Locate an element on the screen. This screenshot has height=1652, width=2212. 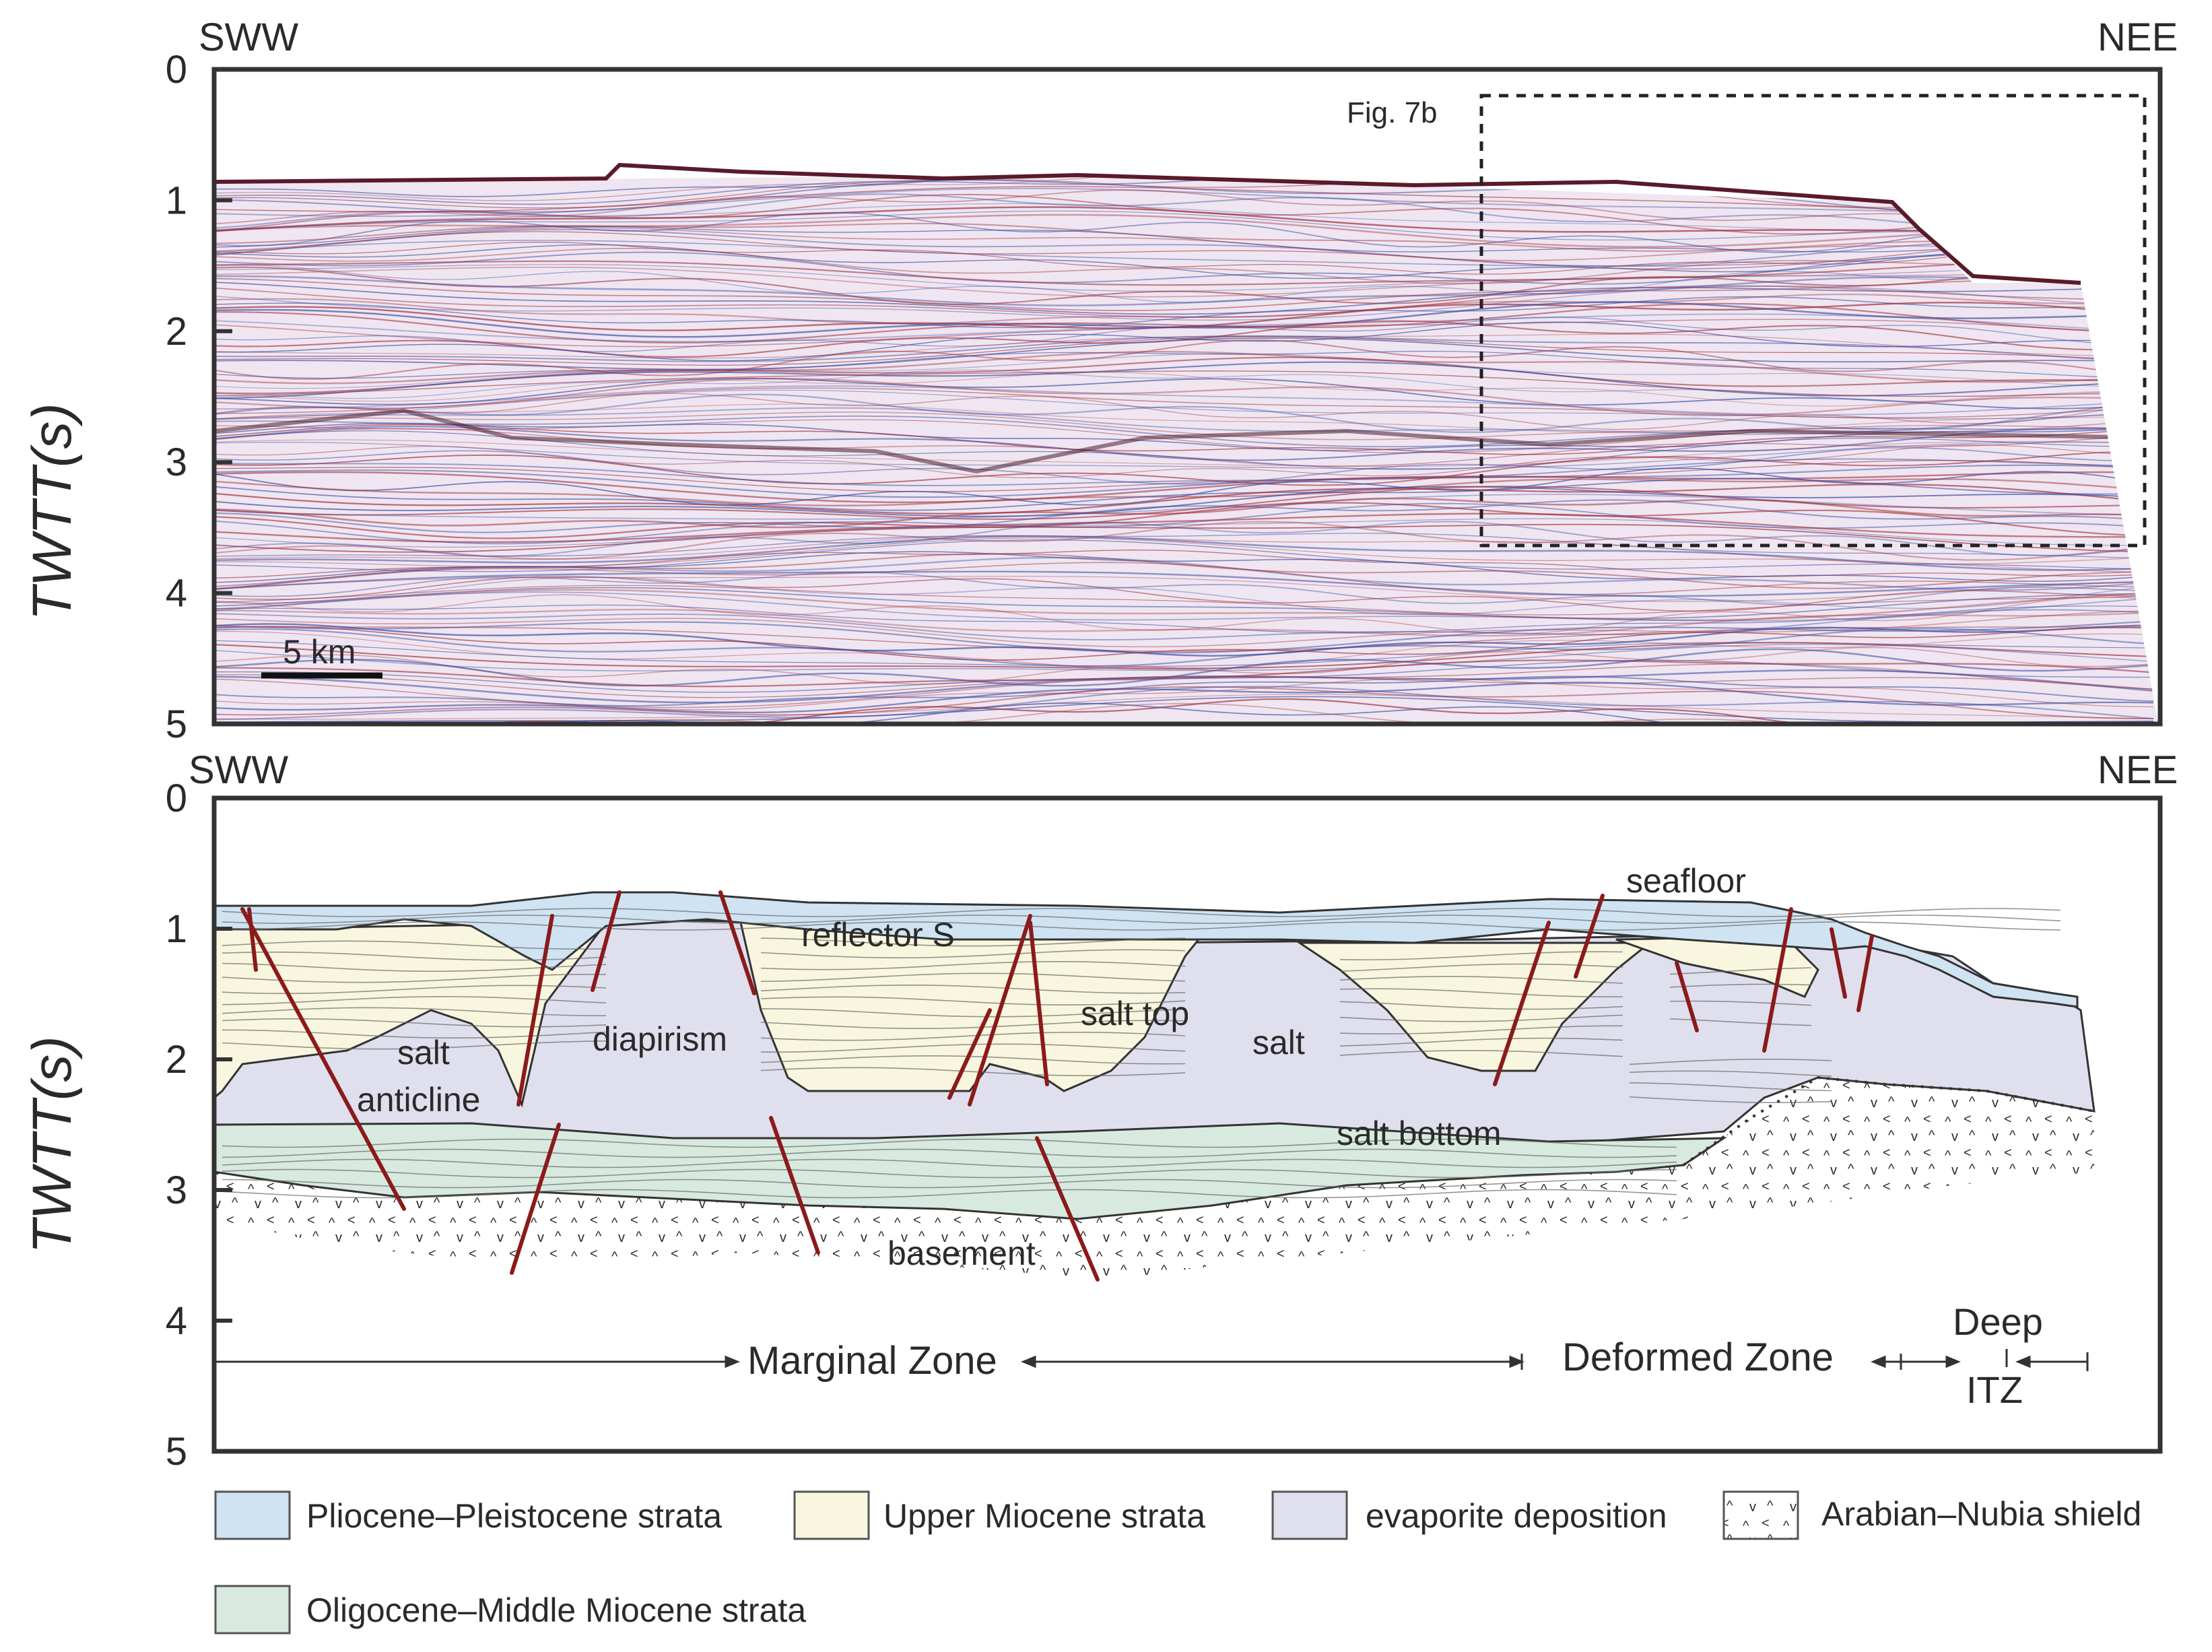
legend-item-pliocene: Pliocene–Pleistocene strata is located at coordinates (468, 1515).